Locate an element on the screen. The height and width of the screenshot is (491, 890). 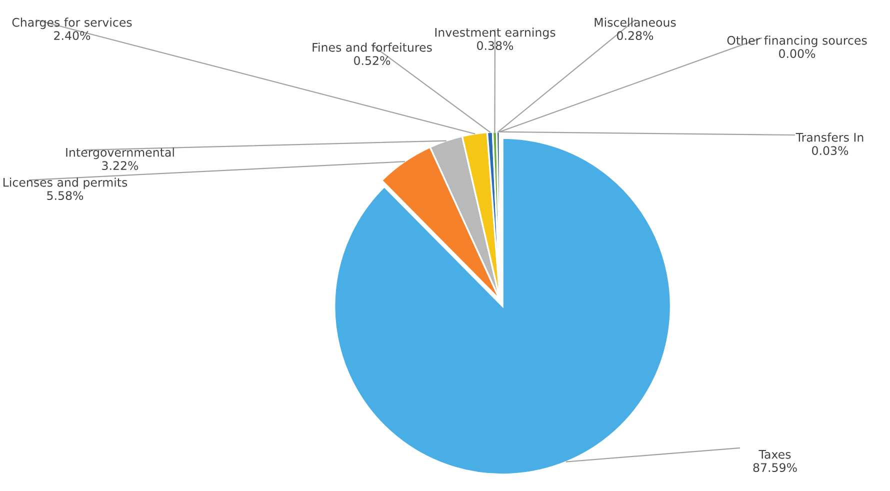
text: 0.00% is located at coordinates (797, 53).